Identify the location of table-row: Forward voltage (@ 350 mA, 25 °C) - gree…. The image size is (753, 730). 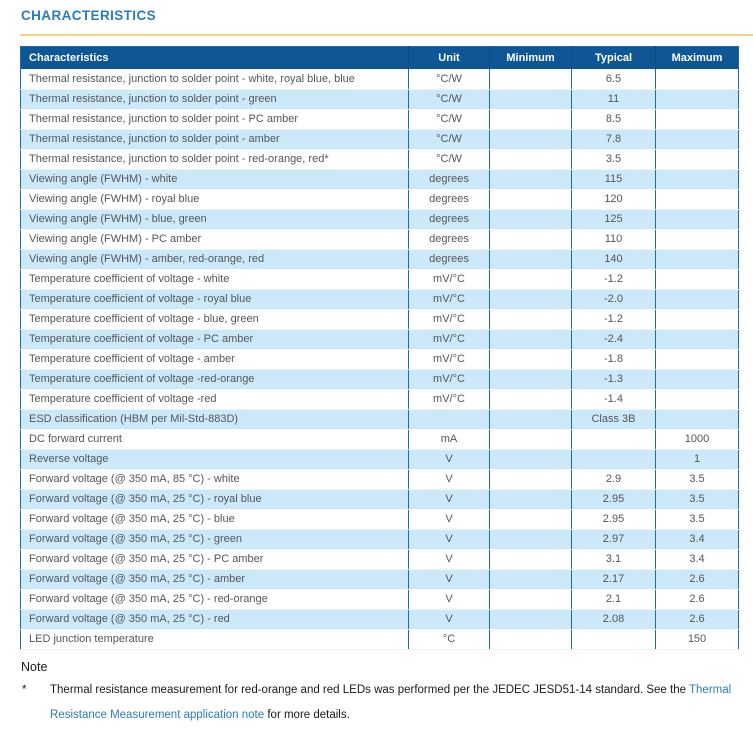
(379, 539).